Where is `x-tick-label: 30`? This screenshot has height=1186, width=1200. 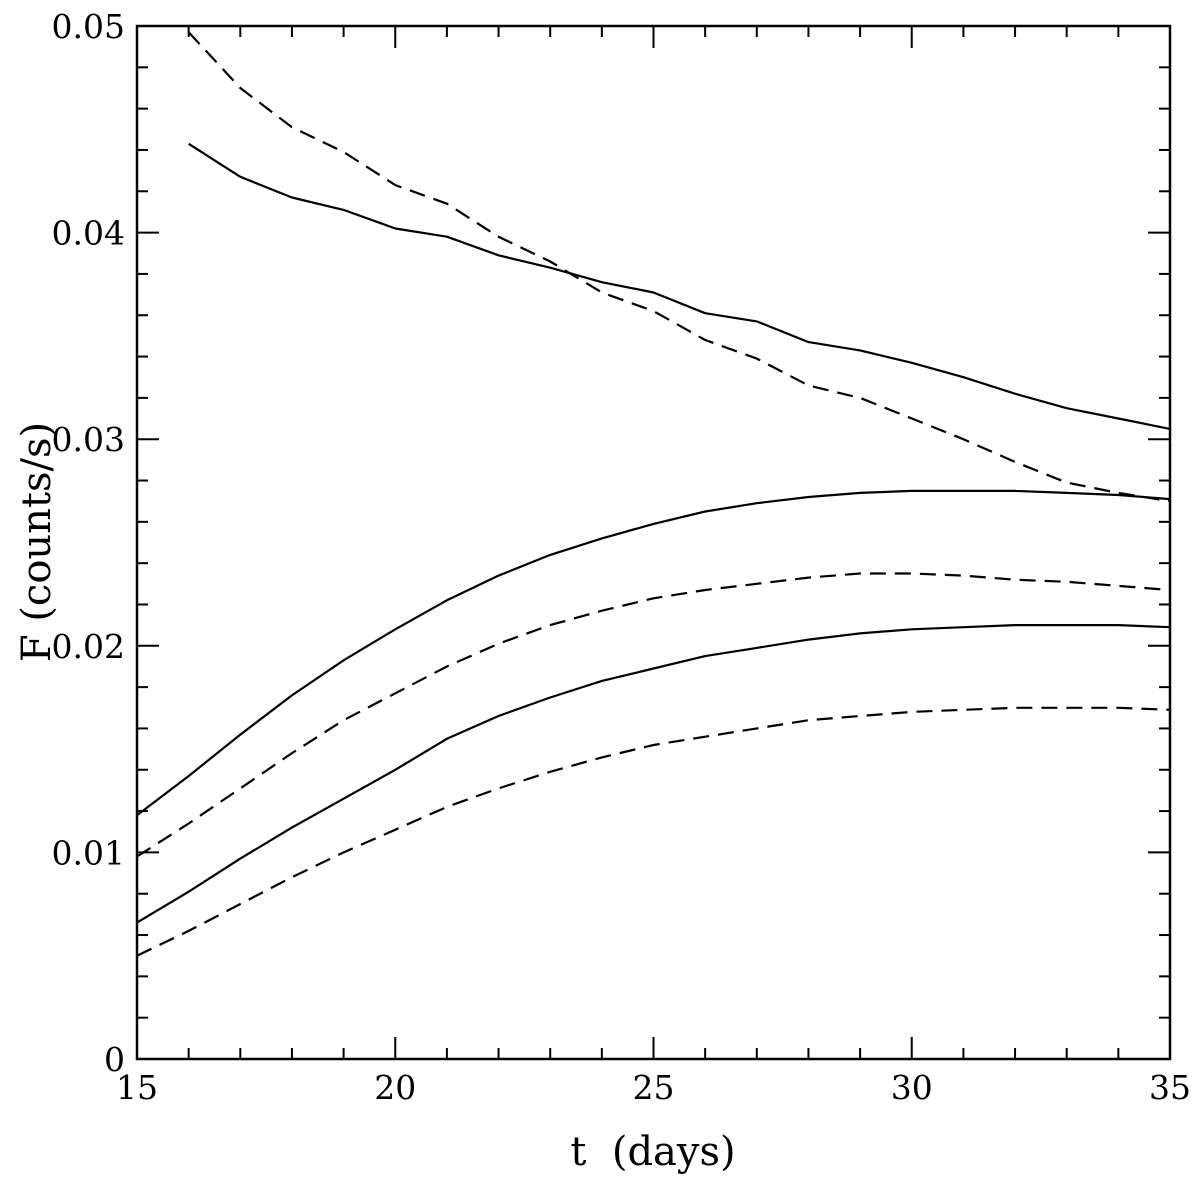
x-tick-label: 30 is located at coordinates (912, 1087).